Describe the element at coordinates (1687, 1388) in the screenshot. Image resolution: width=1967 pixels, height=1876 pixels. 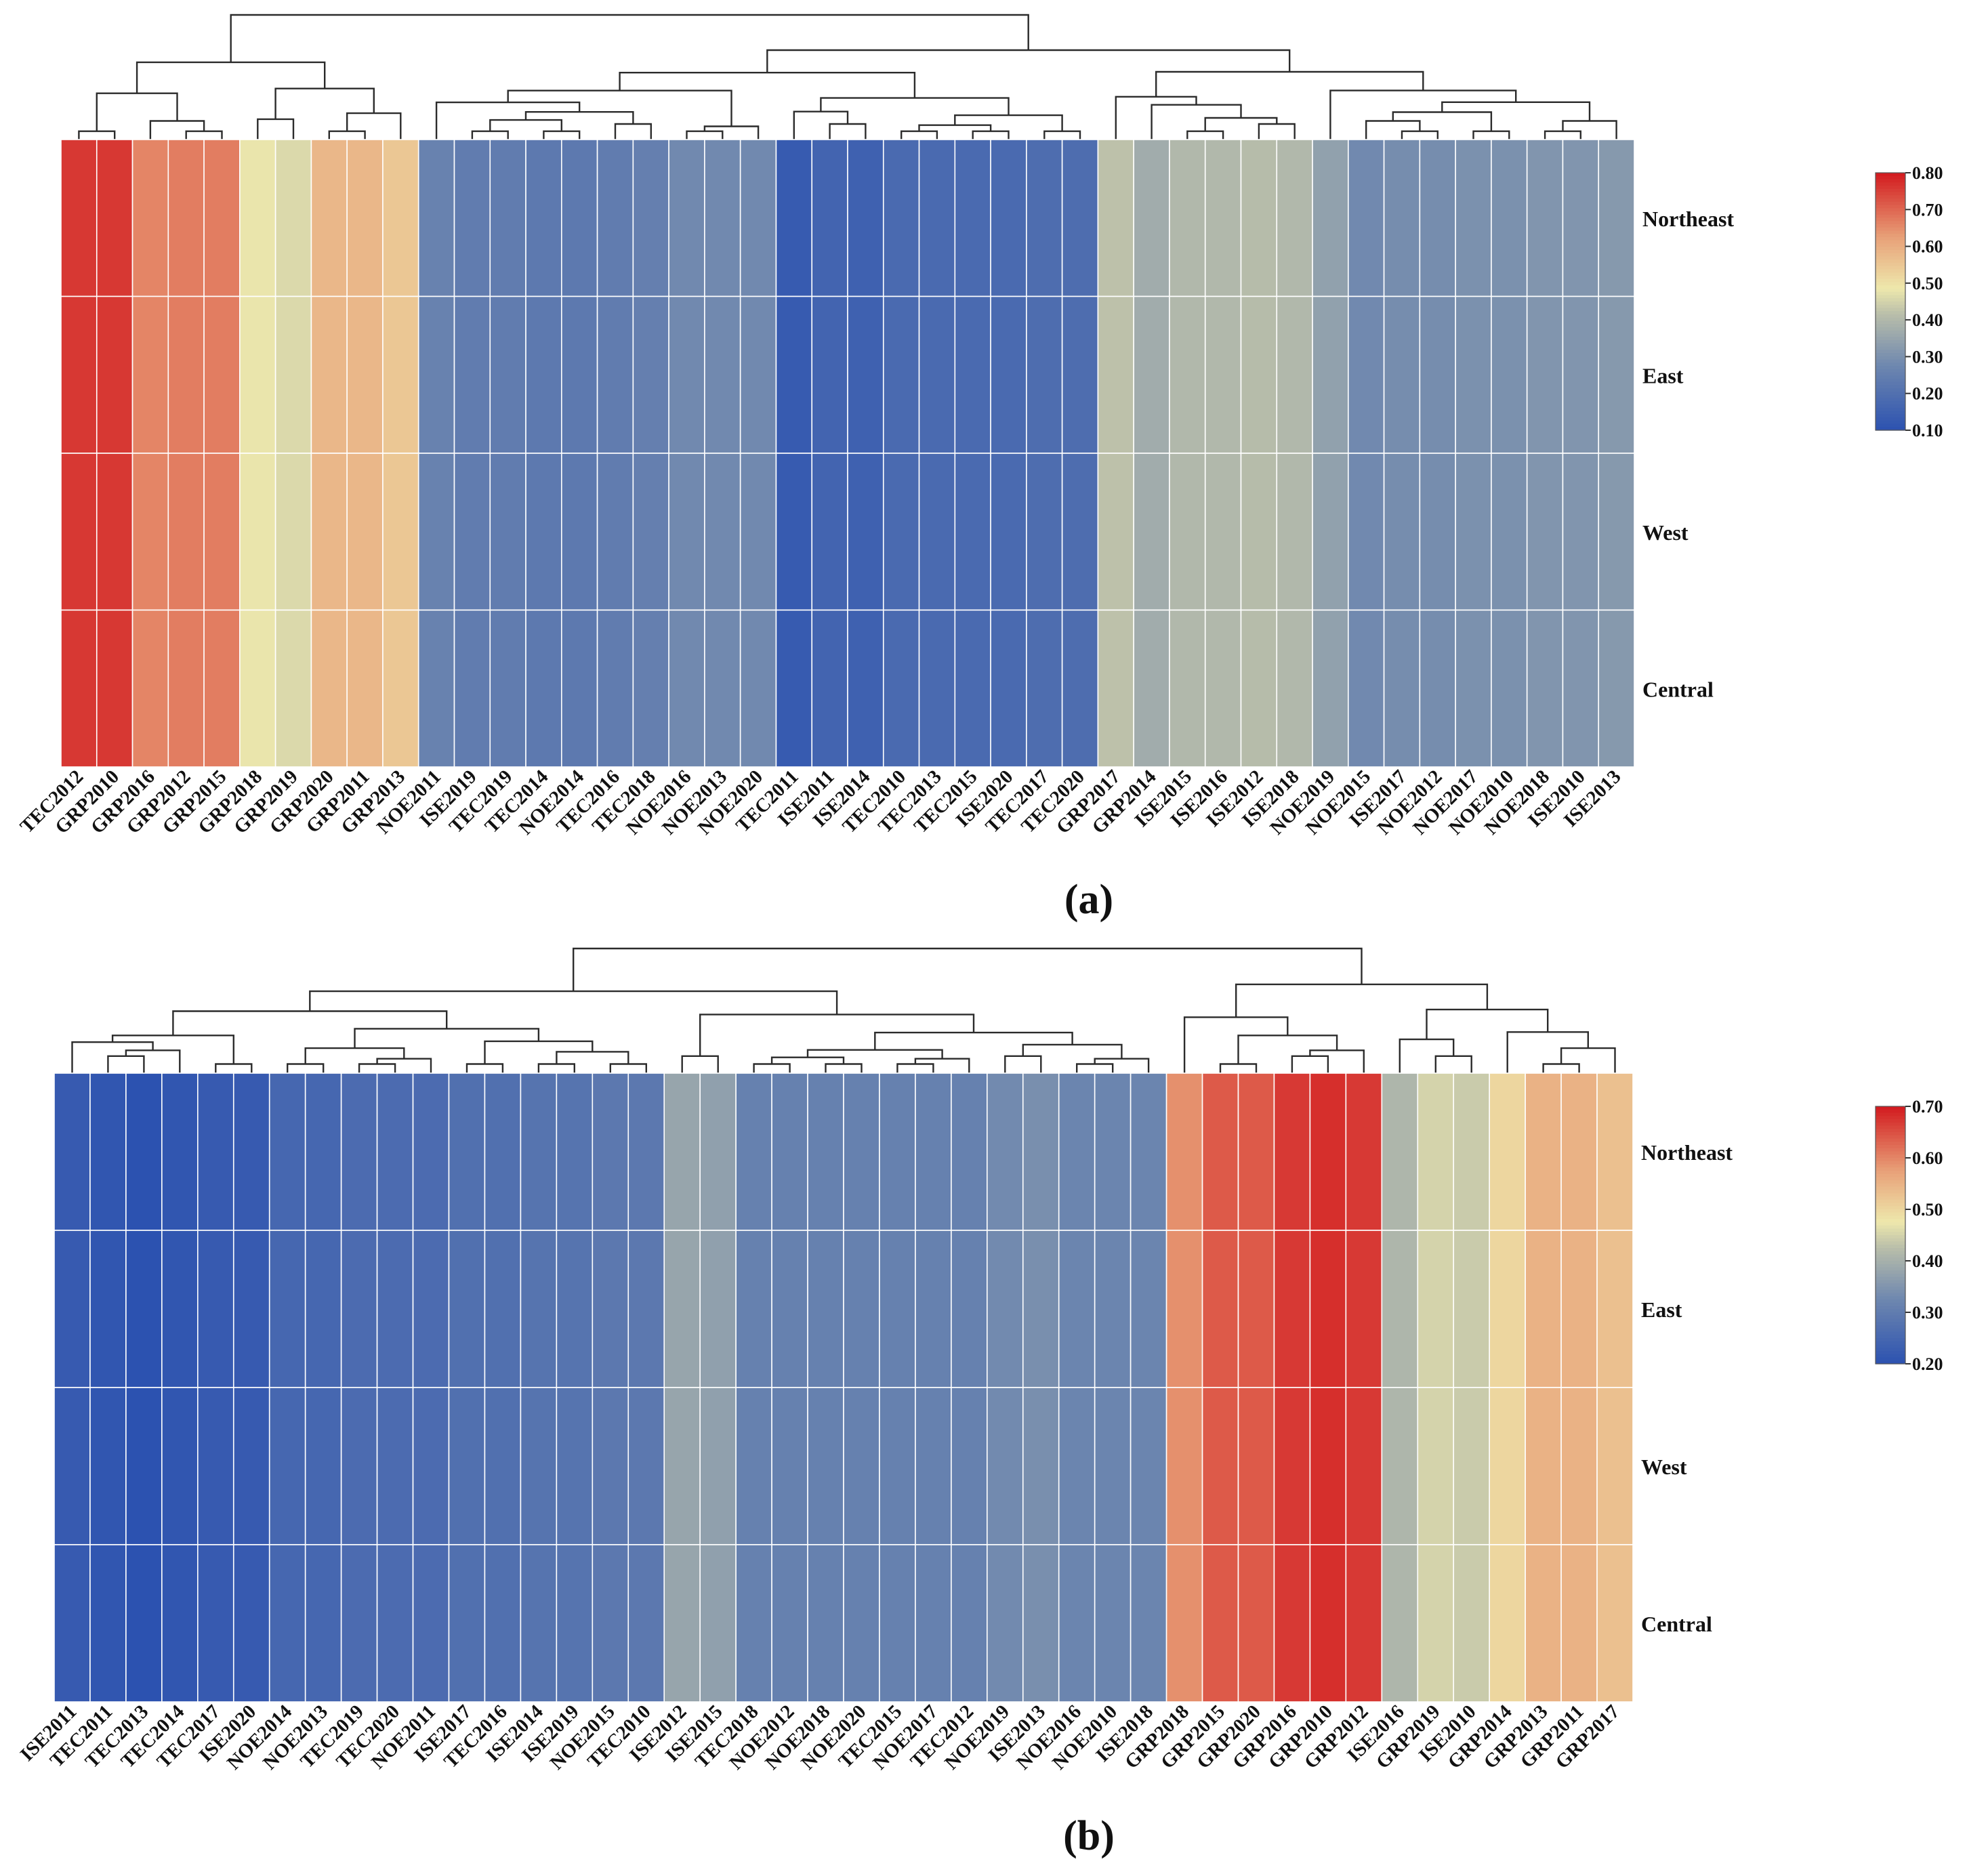
I see `row-labels-b: Northeast East West Central` at that location.